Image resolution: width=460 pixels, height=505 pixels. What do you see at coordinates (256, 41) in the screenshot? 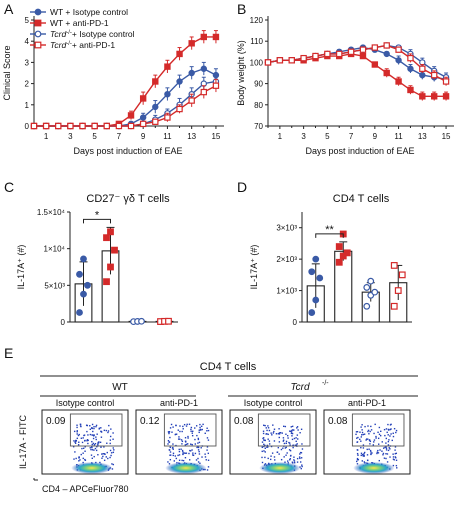
I see `y-tick-label: 110` at bounding box center [256, 41].